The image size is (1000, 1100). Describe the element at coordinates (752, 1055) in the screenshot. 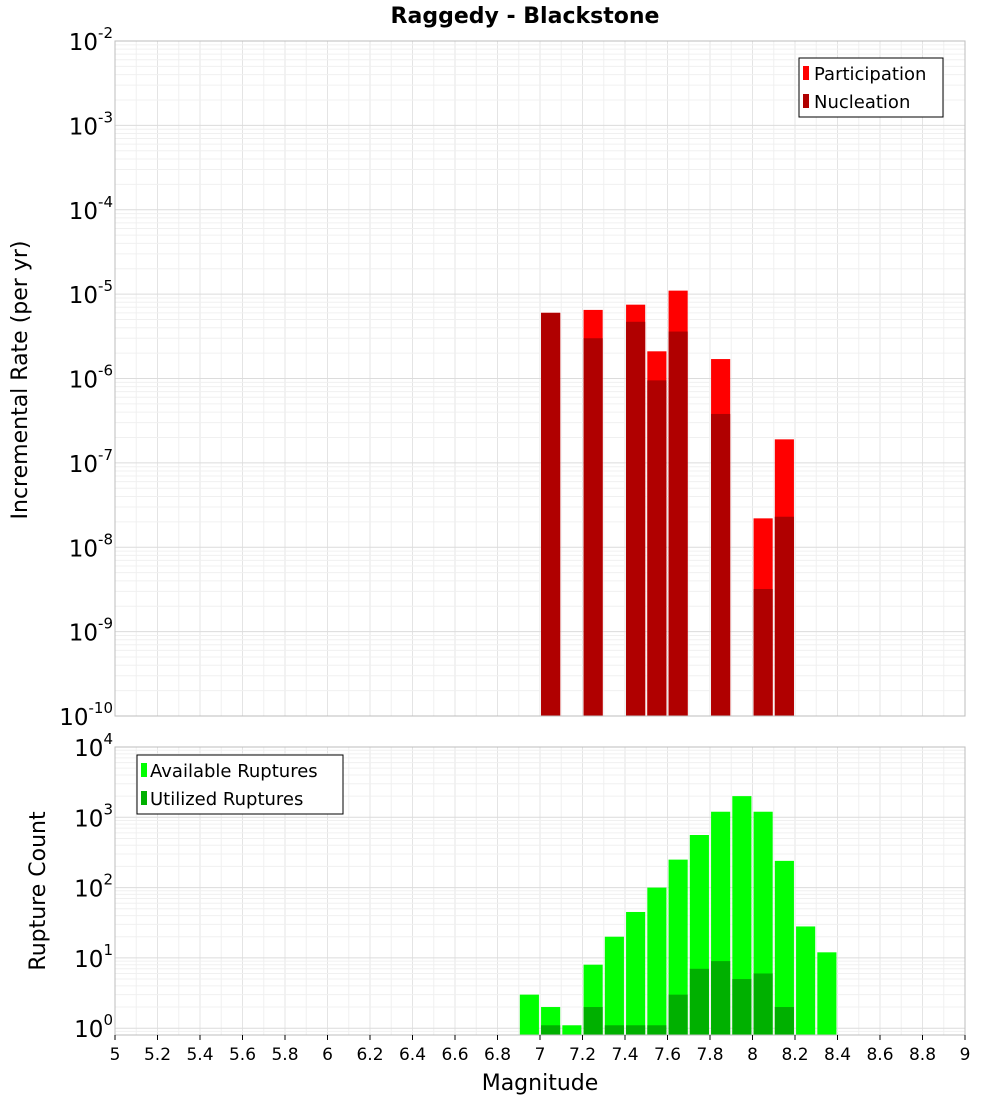

I see `x-tick-label: 8` at that location.